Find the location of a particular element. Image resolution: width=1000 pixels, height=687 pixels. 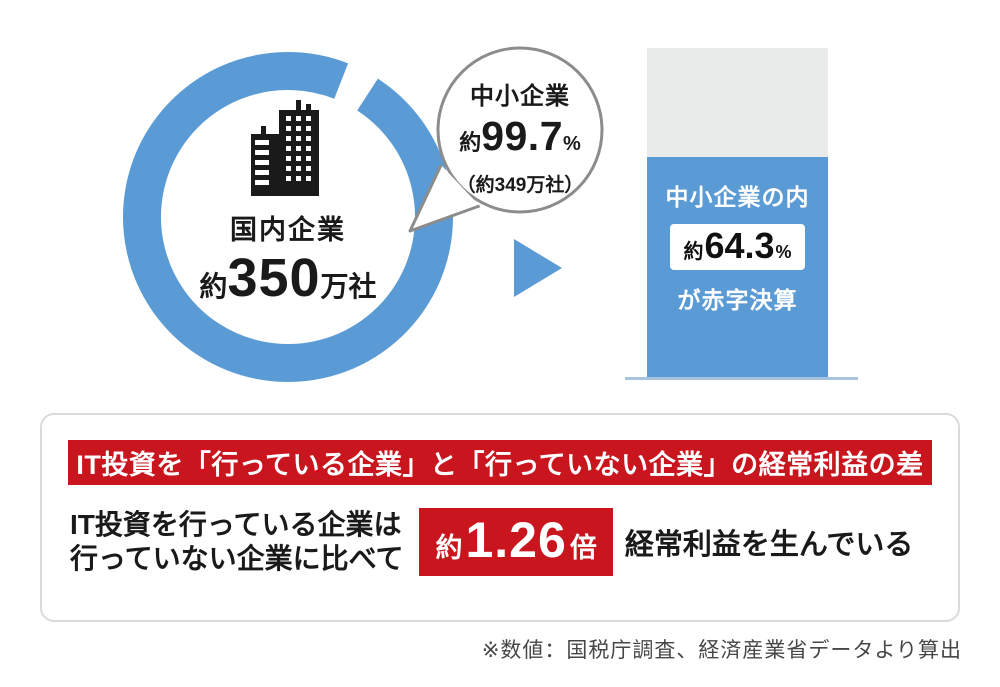

callout-value-unit: % is located at coordinates (572, 144).